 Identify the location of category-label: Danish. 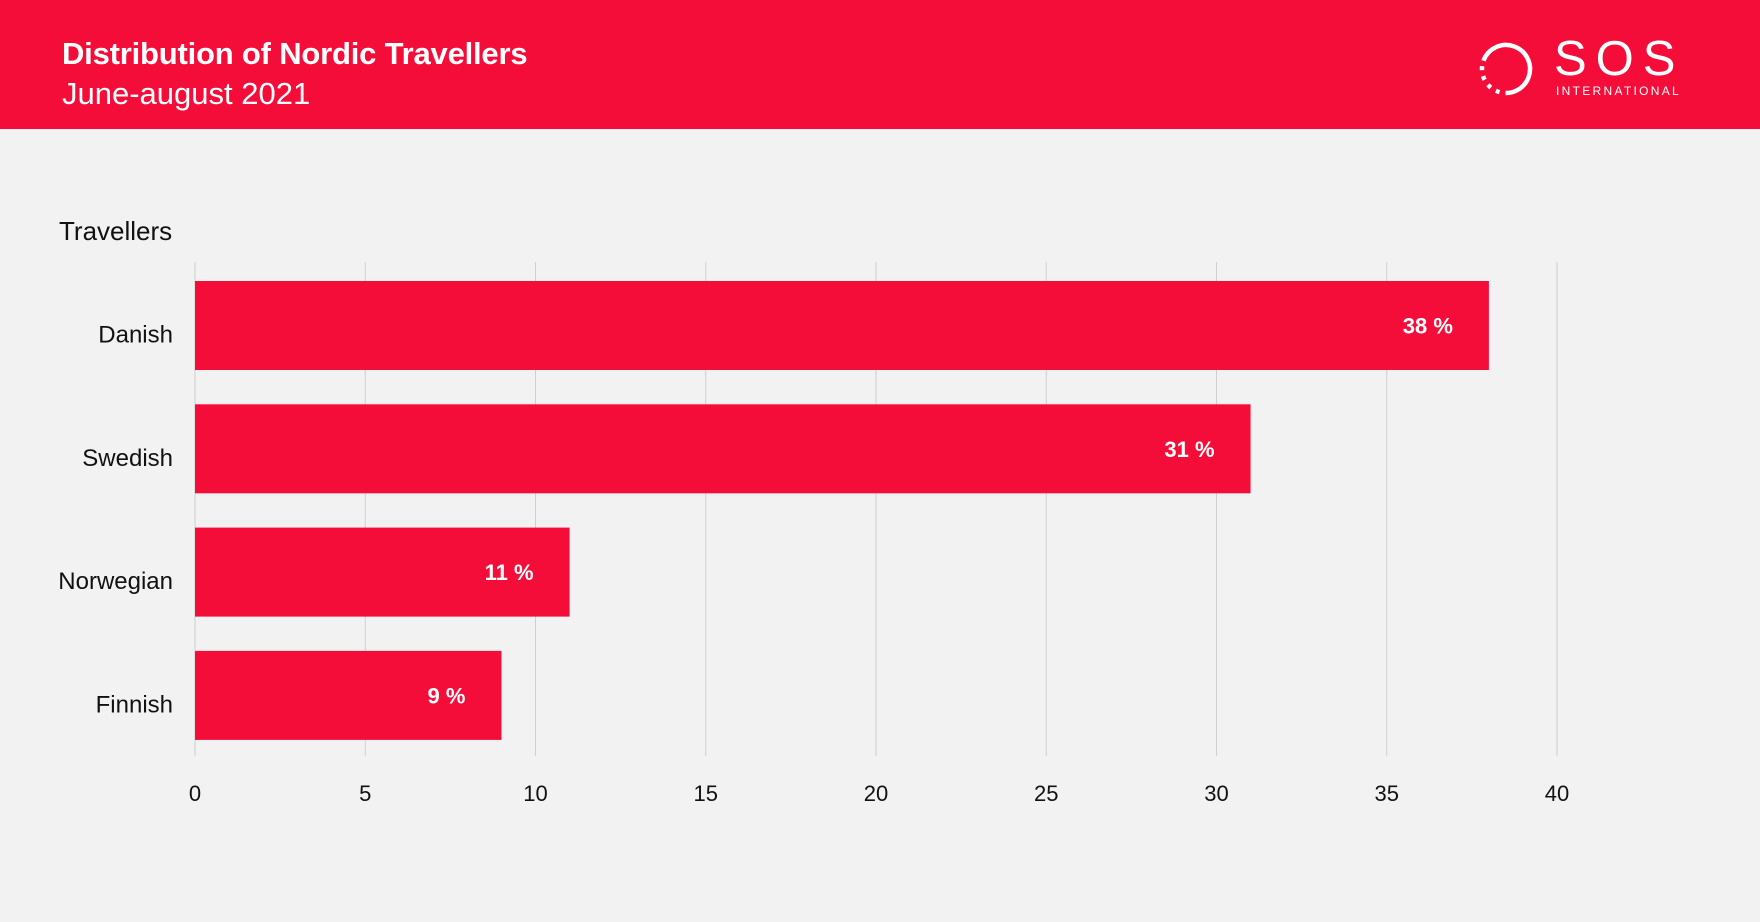
(135, 335).